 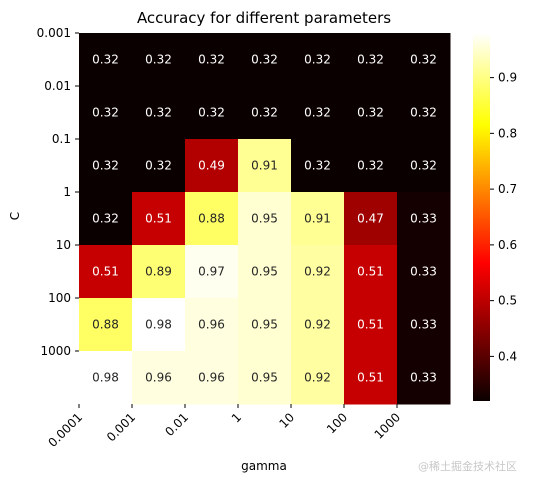 I want to click on x-tick-label: 1000, so click(x=387, y=425).